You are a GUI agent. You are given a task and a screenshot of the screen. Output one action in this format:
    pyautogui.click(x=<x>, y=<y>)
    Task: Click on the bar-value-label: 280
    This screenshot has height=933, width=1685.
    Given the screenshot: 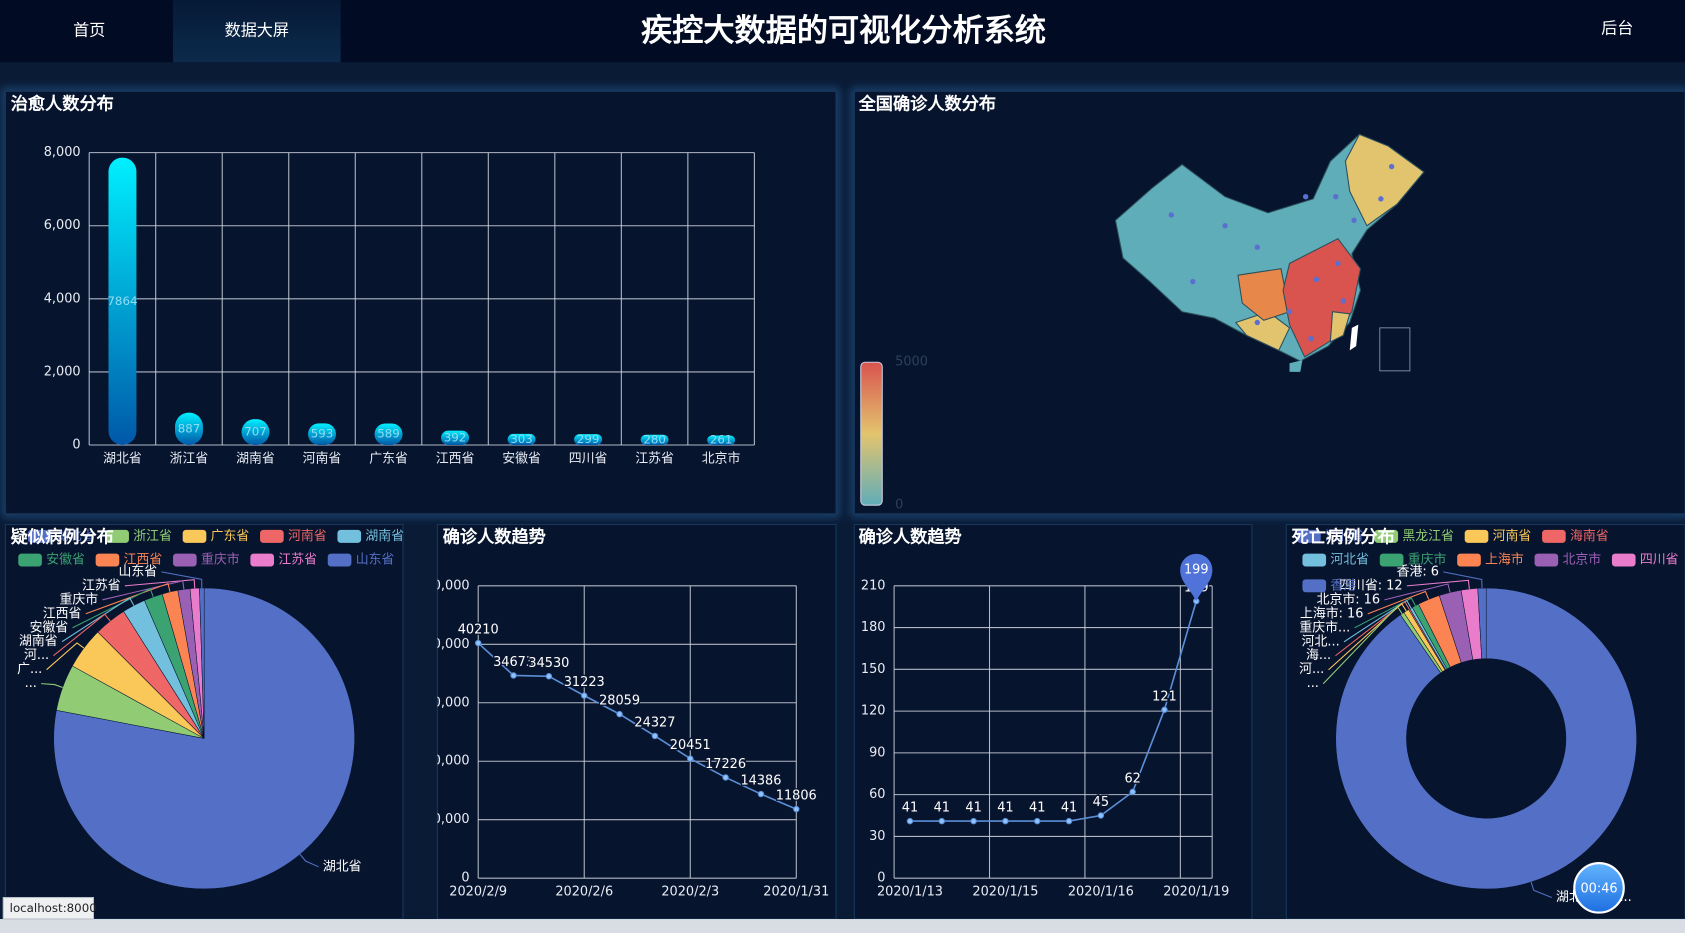 What is the action you would take?
    pyautogui.click(x=654, y=439)
    